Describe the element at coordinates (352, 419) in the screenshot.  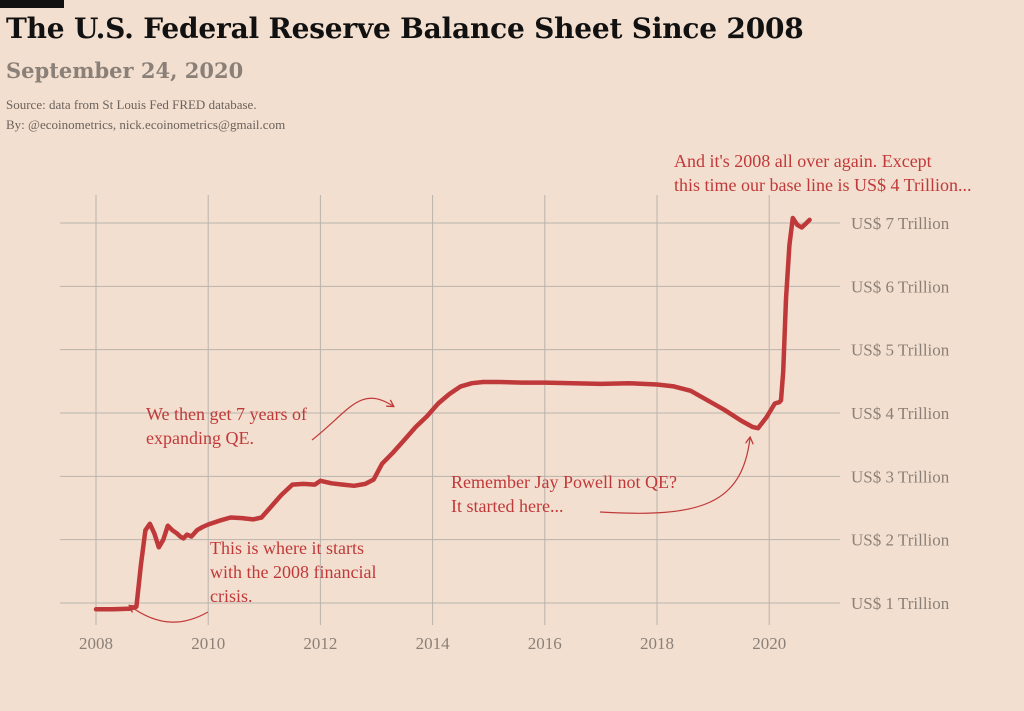
I see `annotation-arrow-qe` at that location.